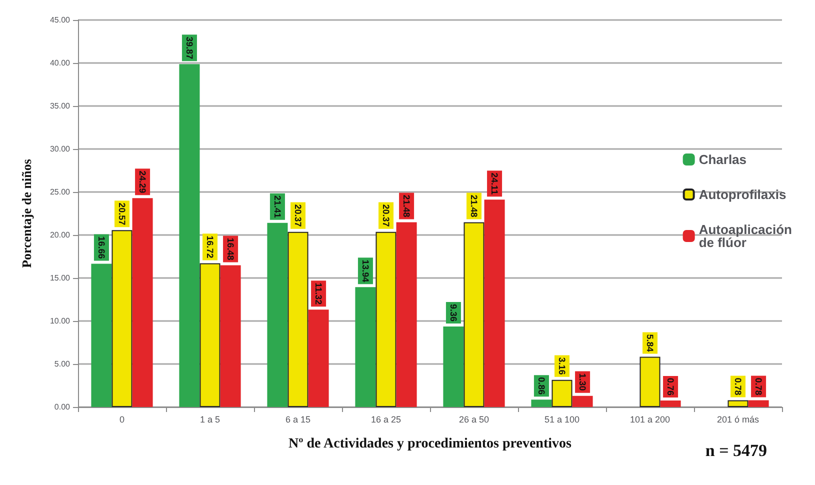 Image resolution: width=815 pixels, height=485 pixels. What do you see at coordinates (143, 182) in the screenshot?
I see `data-label: 24.29` at bounding box center [143, 182].